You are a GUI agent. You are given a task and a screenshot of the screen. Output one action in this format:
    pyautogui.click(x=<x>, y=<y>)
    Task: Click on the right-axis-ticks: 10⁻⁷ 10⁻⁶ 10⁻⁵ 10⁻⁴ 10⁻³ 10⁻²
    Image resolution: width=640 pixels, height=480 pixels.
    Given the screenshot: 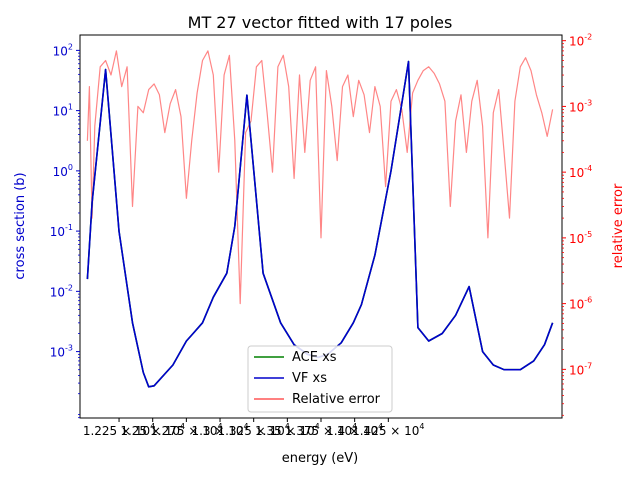 What is the action you would take?
    pyautogui.click(x=577, y=224)
    